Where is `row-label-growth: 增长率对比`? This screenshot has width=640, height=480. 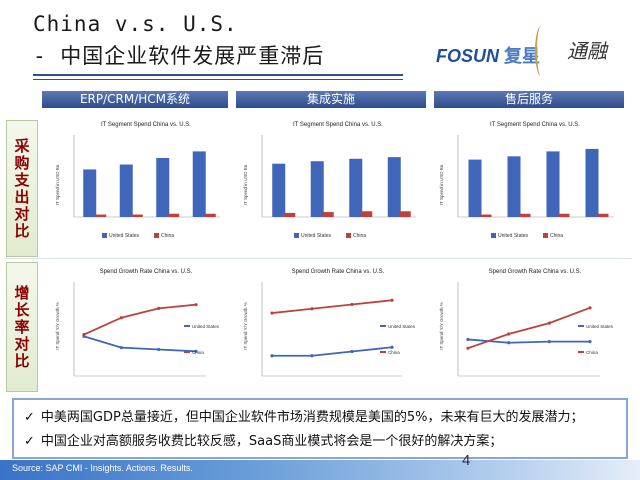
row-label-growth: 增长率对比 is located at coordinates (22, 327).